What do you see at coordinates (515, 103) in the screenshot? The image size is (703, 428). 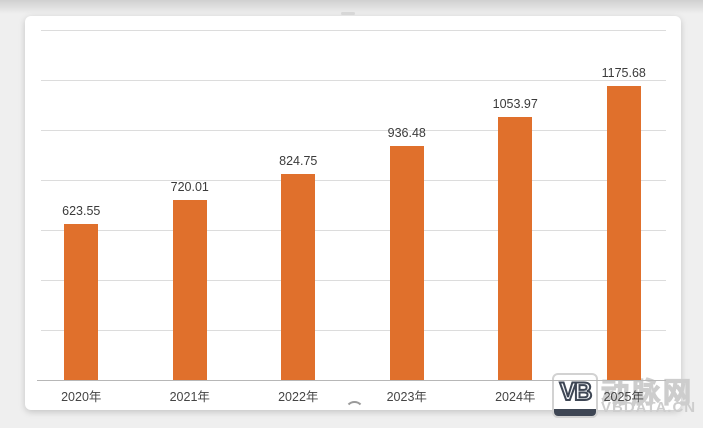 I see `bar-value-label: 1053.97` at bounding box center [515, 103].